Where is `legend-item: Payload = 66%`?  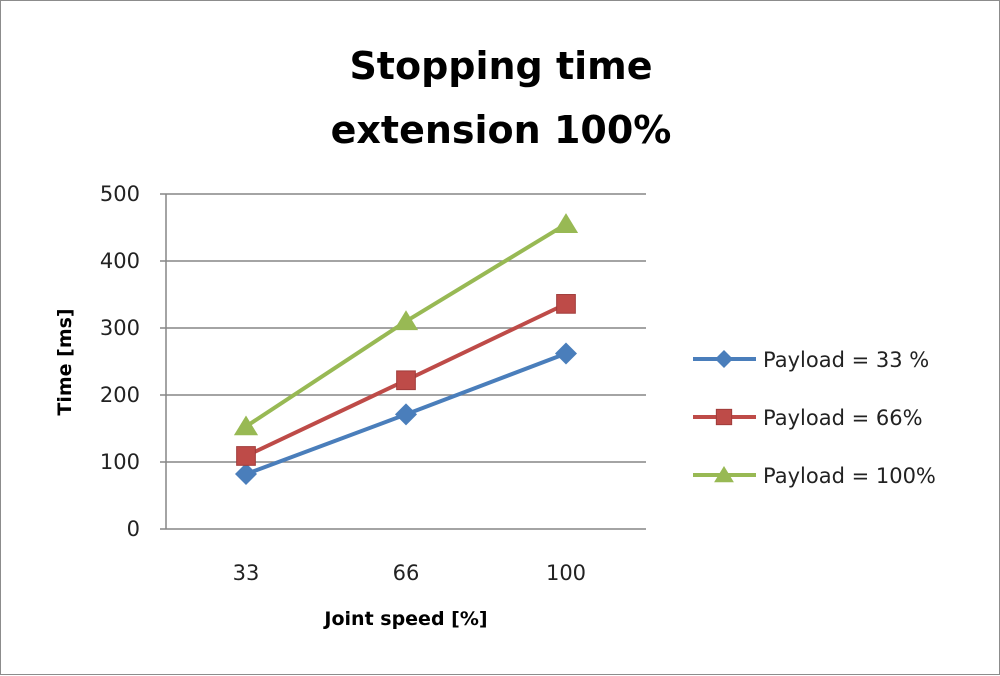 legend-item: Payload = 66% is located at coordinates (808, 418).